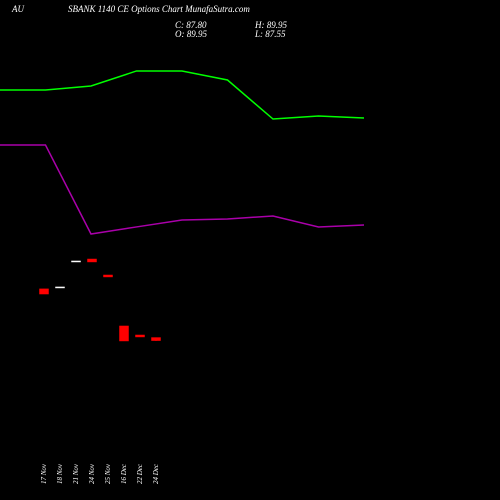 Image resolution: width=500 pixels, height=500 pixels. What do you see at coordinates (44, 473) in the screenshot?
I see `x-tick-label: 17 Nov` at bounding box center [44, 473].